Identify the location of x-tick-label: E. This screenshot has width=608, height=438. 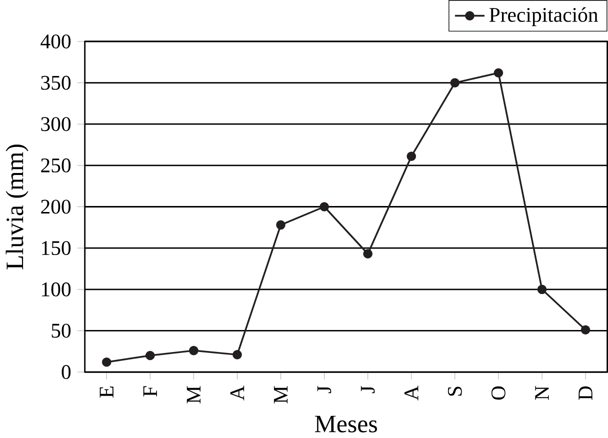
(107, 392).